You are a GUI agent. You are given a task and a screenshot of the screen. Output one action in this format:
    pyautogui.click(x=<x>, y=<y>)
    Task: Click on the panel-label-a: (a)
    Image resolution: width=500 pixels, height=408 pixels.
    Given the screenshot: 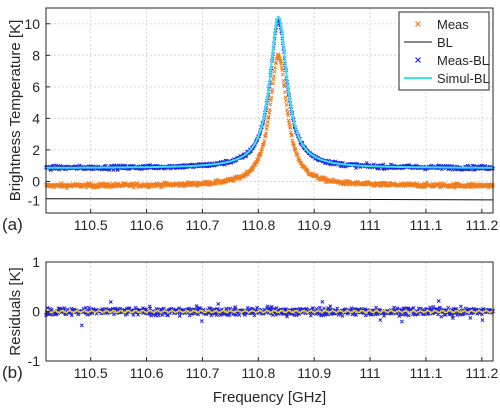 What is the action you would take?
    pyautogui.click(x=12, y=224)
    